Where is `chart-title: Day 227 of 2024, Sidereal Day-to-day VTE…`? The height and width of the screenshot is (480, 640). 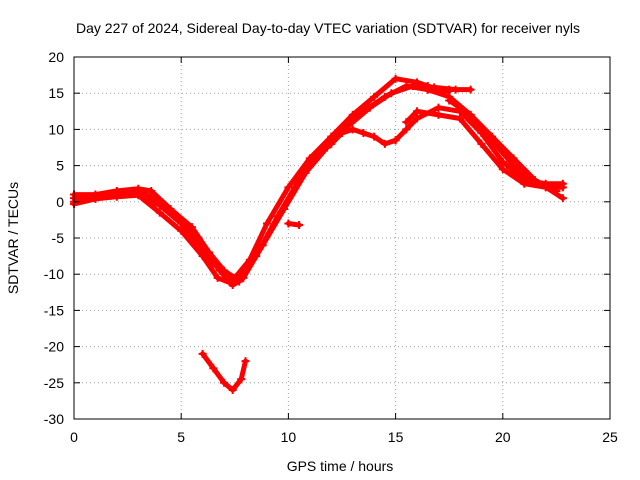 chart-title: Day 227 of 2024, Sidereal Day-to-day VTE… is located at coordinates (328, 28).